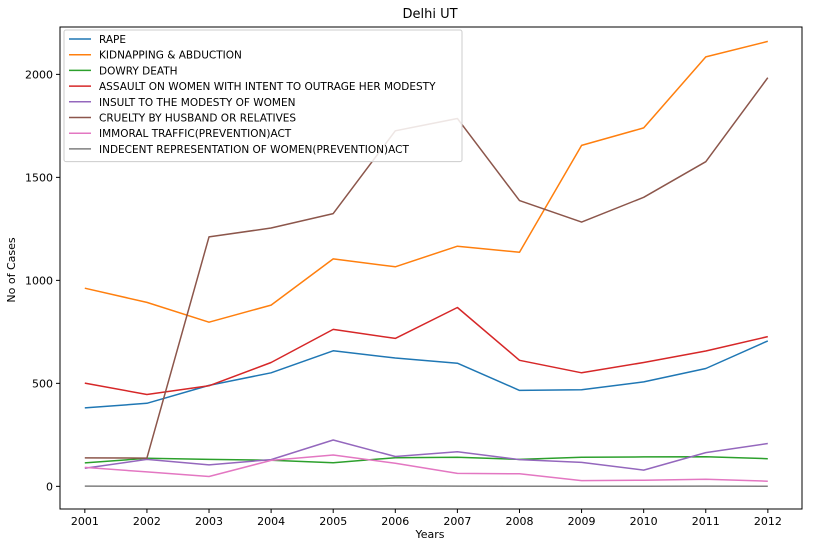  What do you see at coordinates (42, 383) in the screenshot?
I see `y-tick-label: 500` at bounding box center [42, 383].